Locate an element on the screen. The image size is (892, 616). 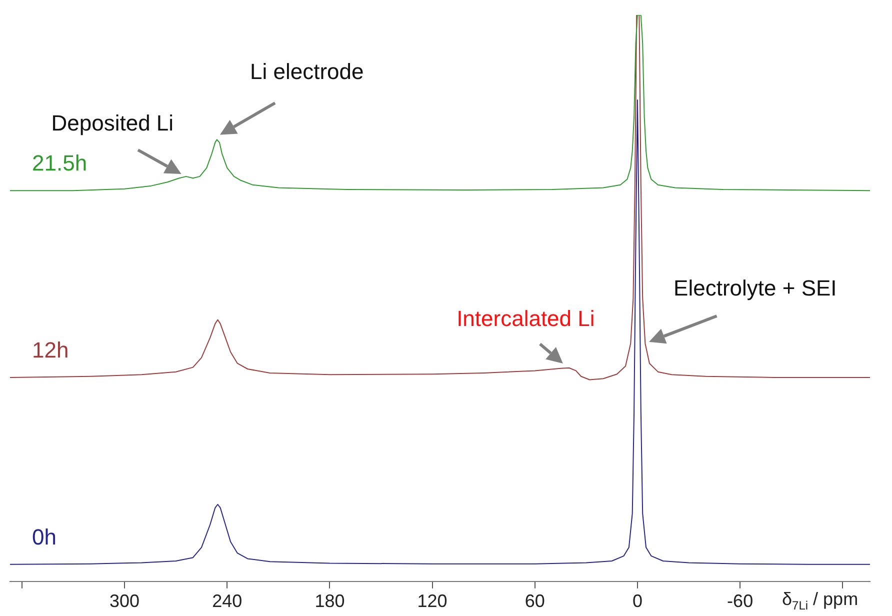
series-label: 21.5h is located at coordinates (60, 163).